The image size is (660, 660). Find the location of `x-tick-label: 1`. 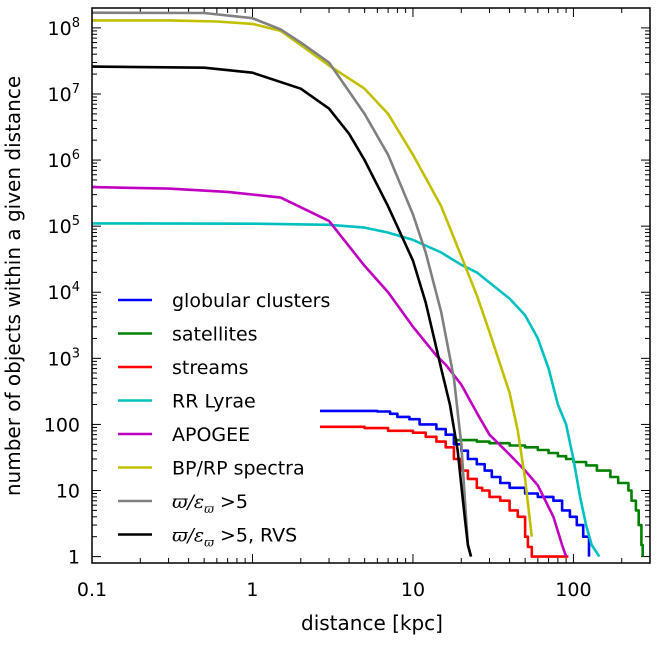

x-tick-label: 1 is located at coordinates (252, 590).